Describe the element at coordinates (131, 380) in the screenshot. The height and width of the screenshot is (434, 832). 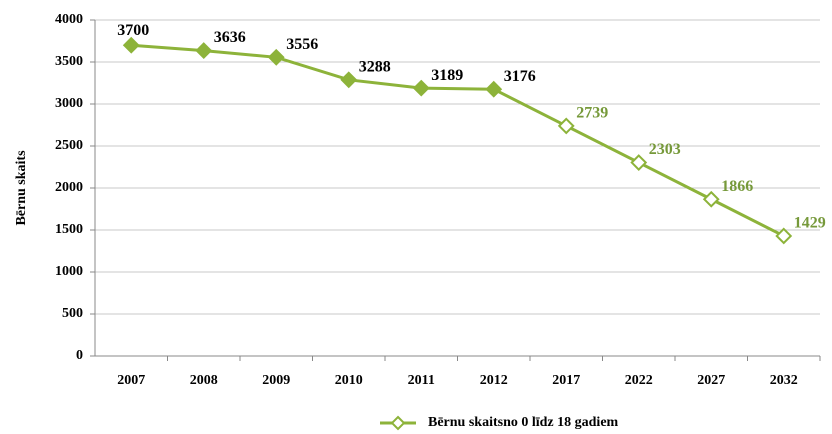
I see `x-tick-label: 2007` at that location.